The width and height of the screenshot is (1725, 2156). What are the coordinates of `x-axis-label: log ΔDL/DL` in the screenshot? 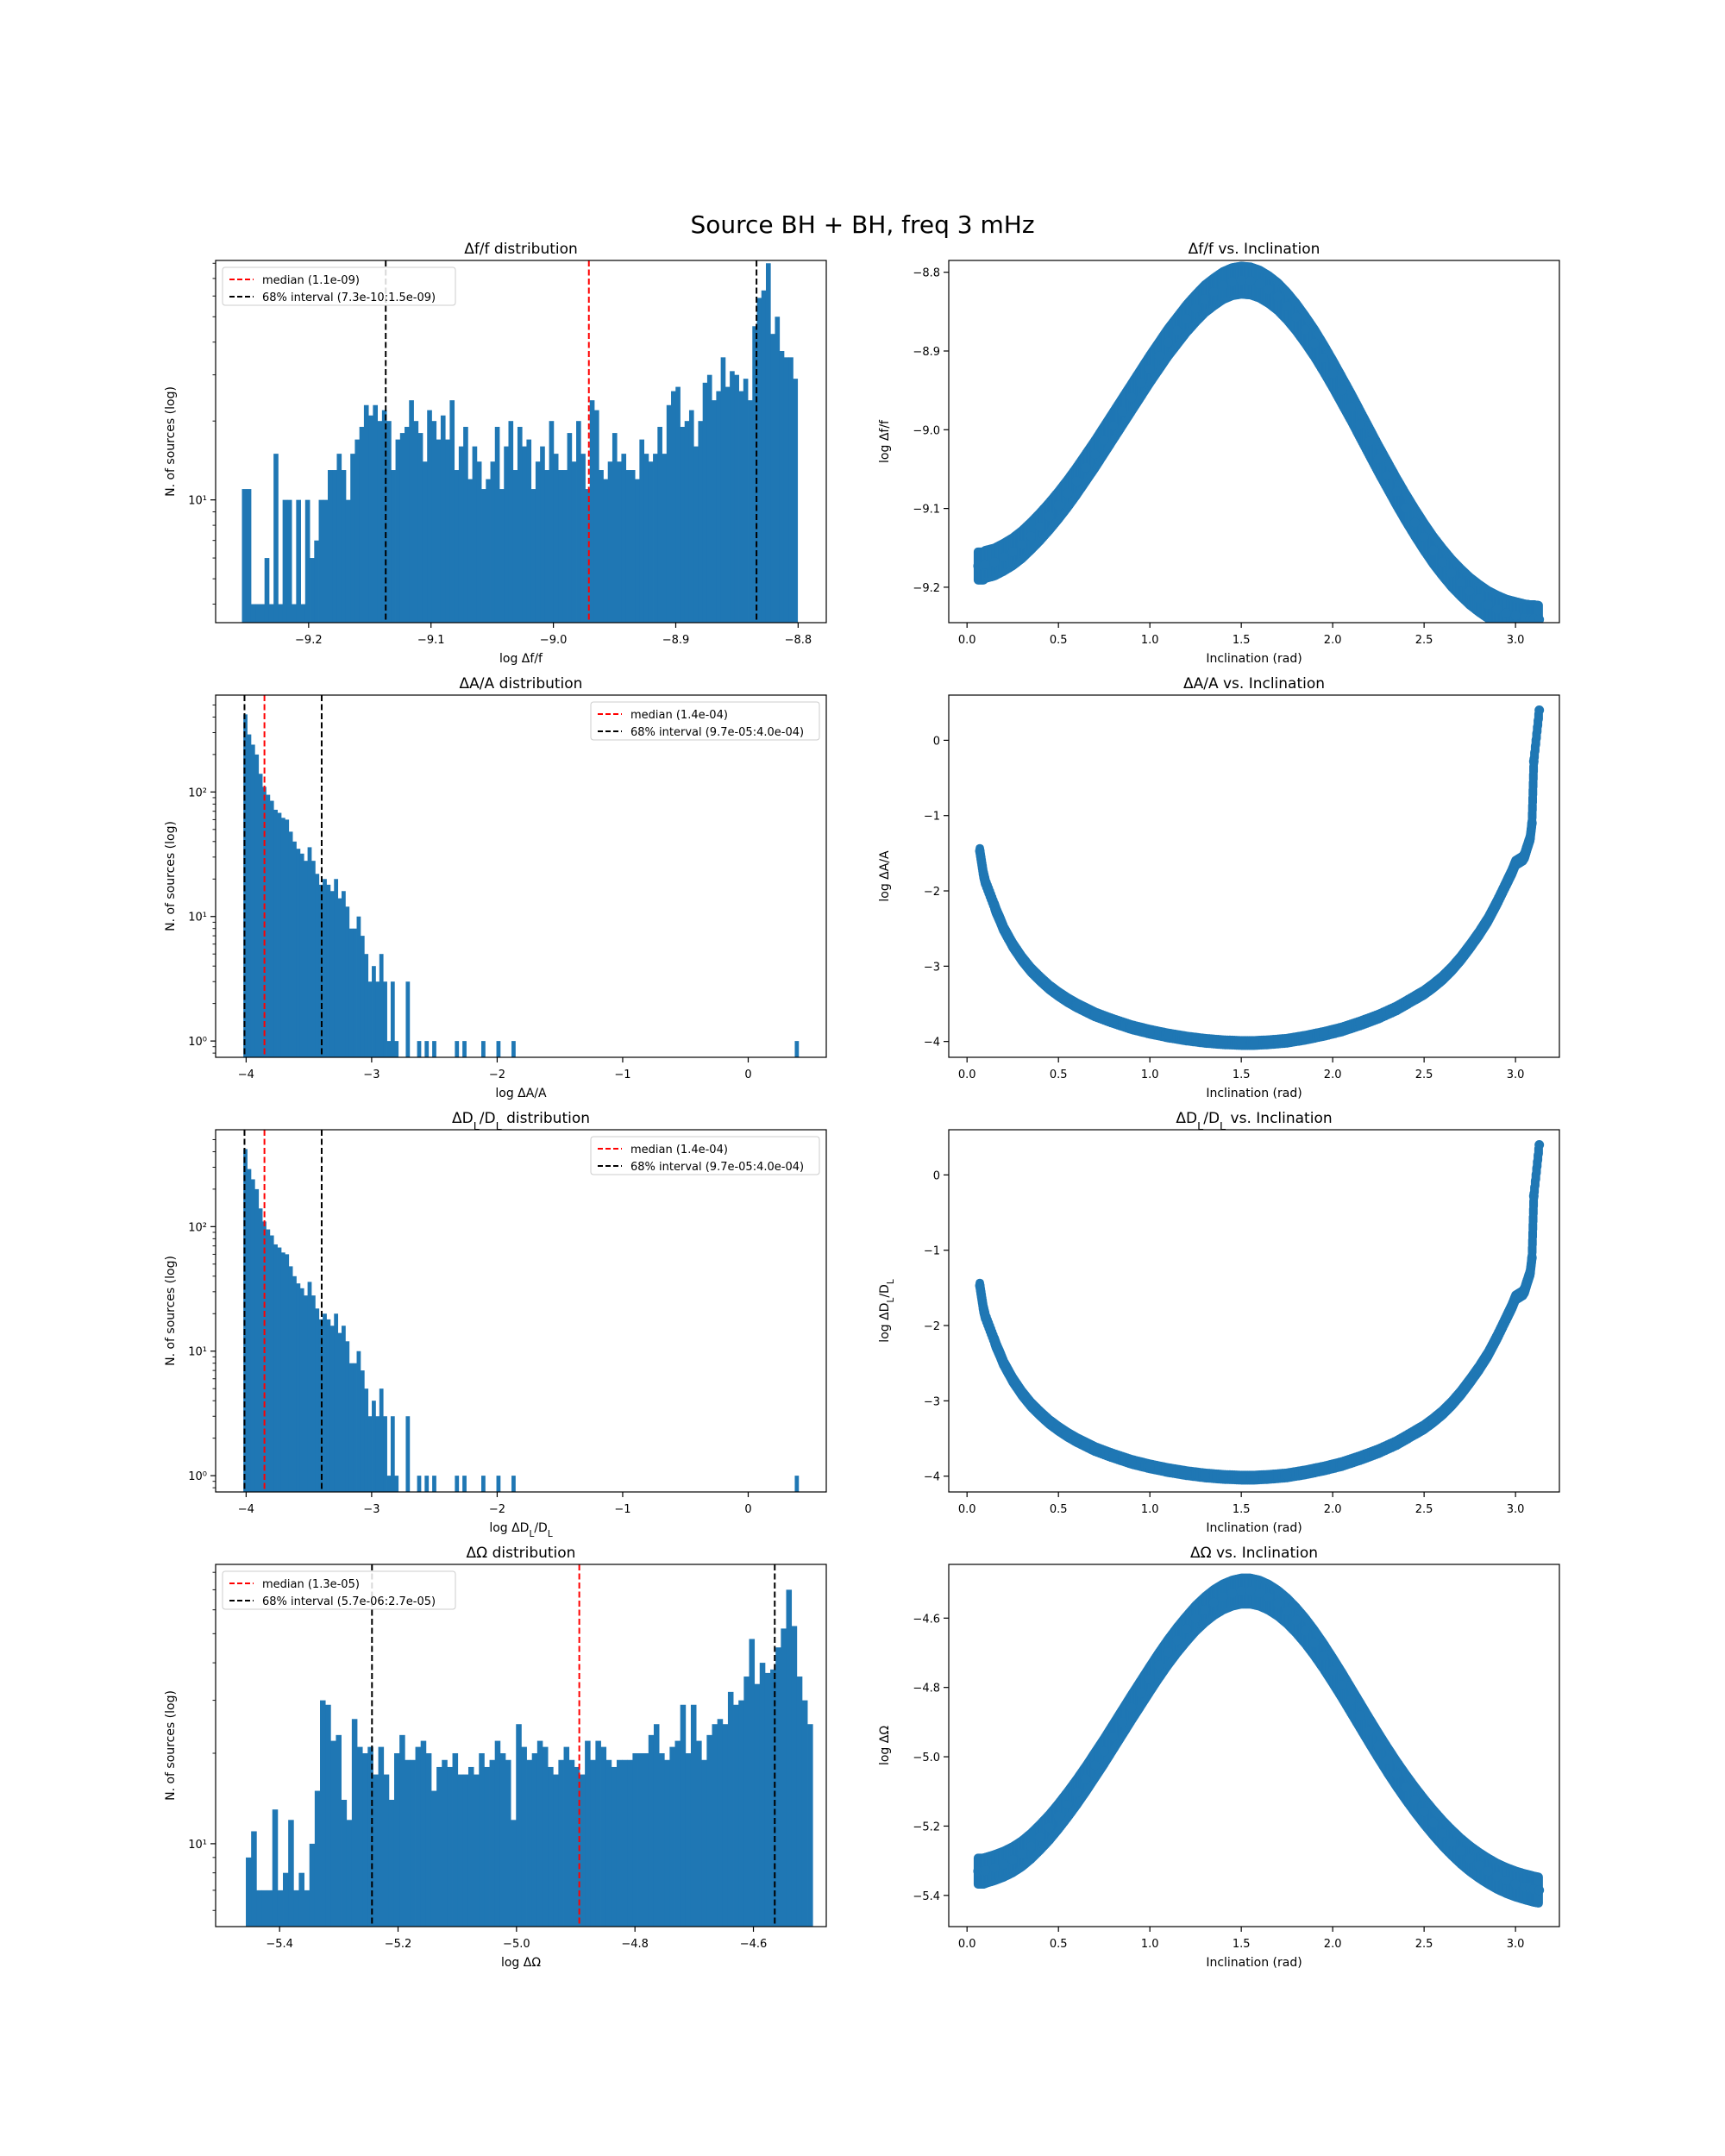 It's located at (521, 1530).